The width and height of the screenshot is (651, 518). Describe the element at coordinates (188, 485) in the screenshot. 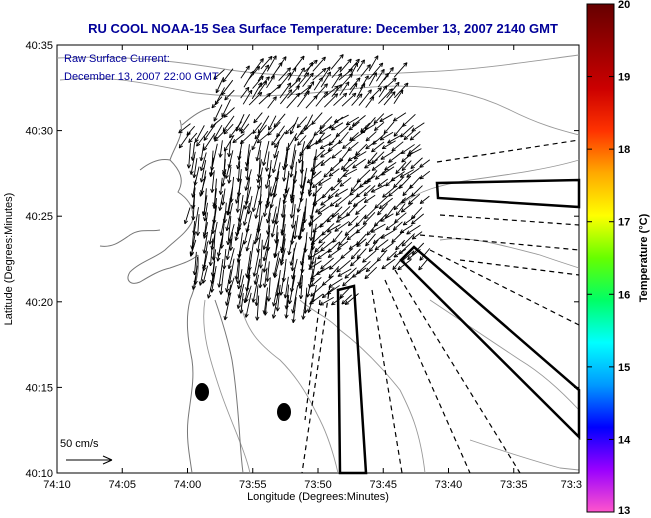

I see `x-tick-label: 74:00` at that location.